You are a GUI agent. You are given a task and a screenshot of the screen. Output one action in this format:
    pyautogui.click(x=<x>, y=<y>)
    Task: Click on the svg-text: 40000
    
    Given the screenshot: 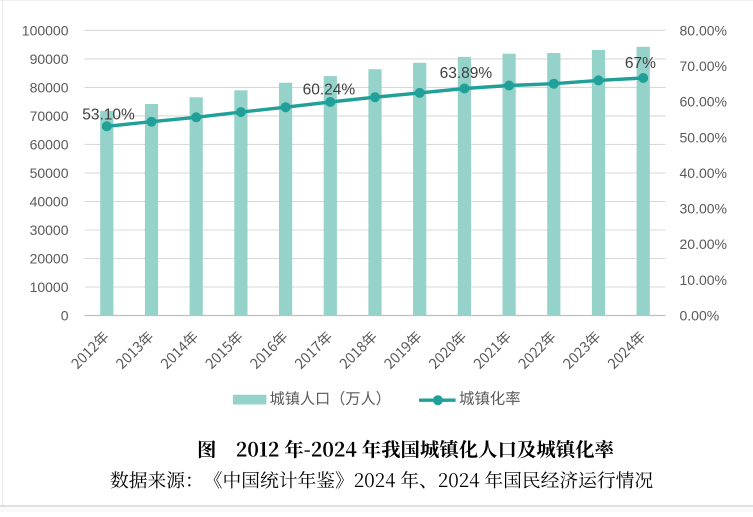 What is the action you would take?
    pyautogui.click(x=49, y=202)
    